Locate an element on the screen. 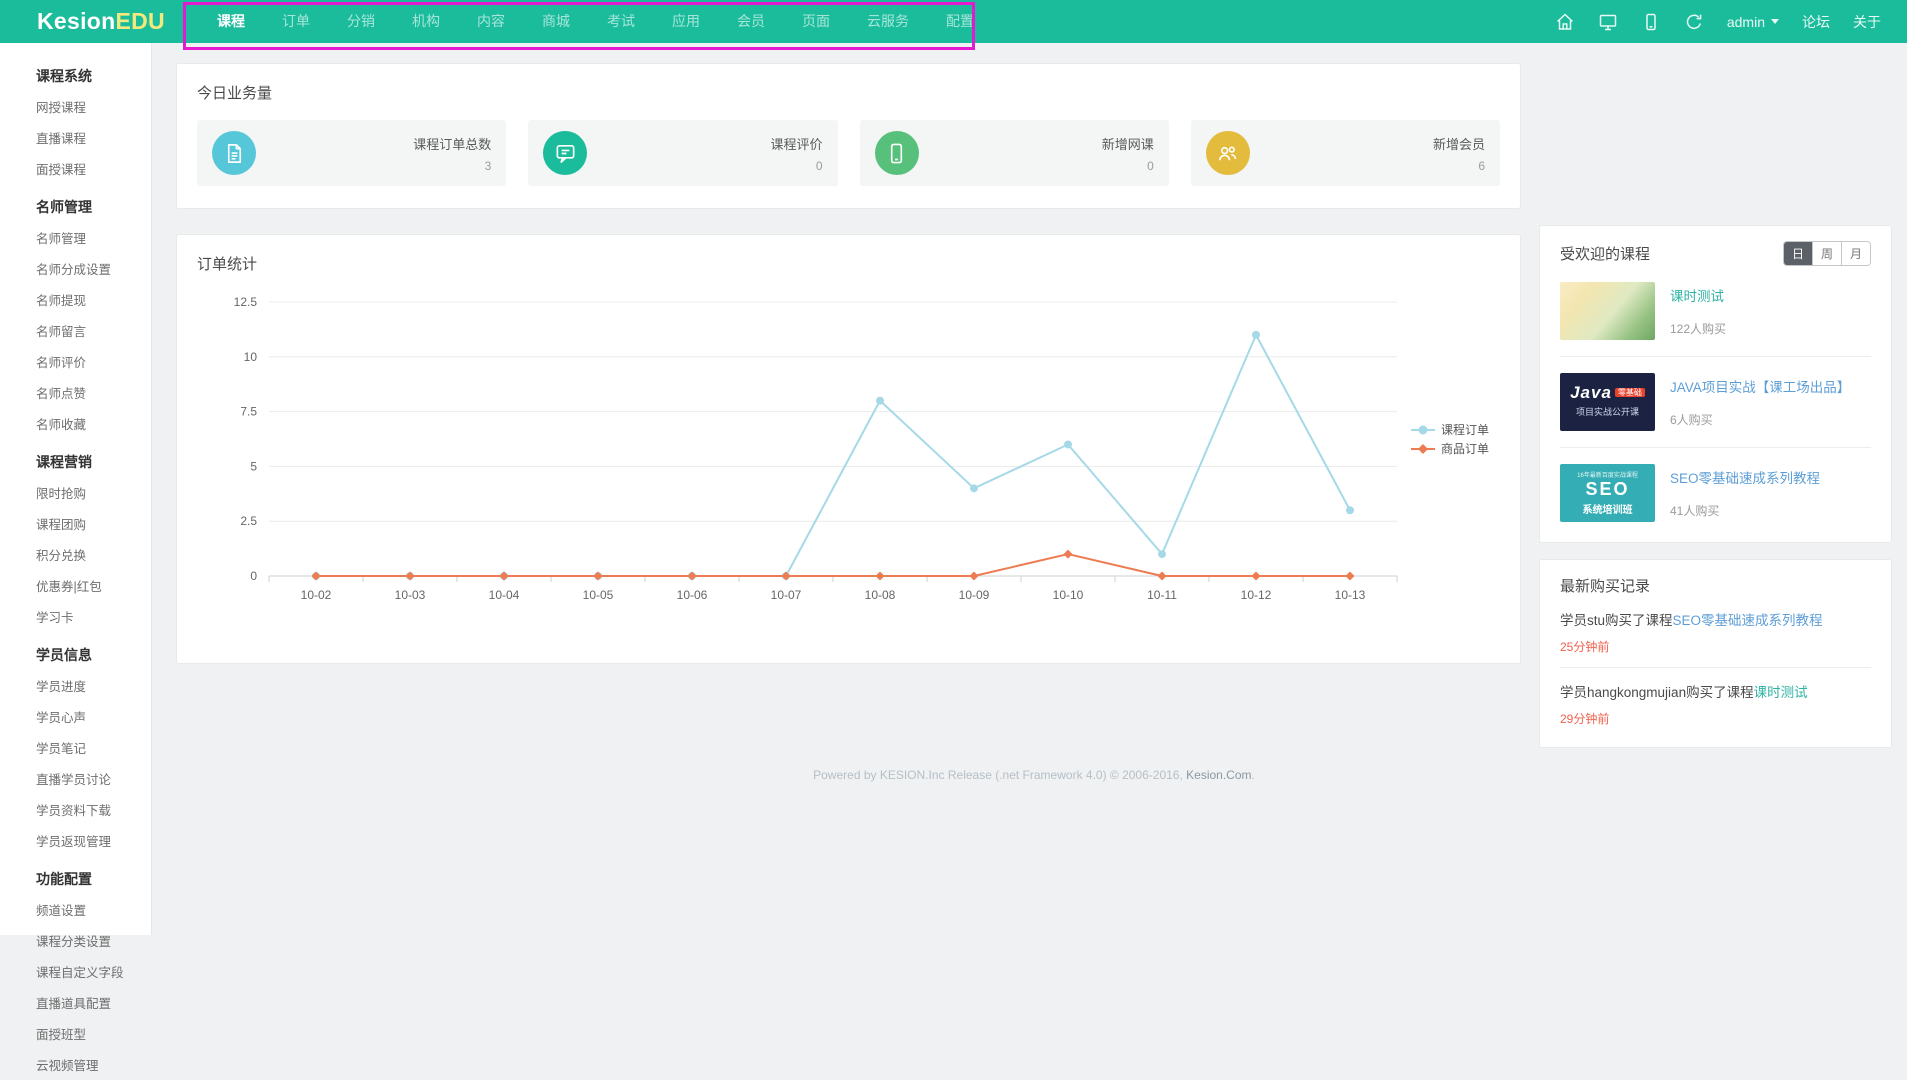 Image resolution: width=1907 pixels, height=1080 pixels. nav-item-orders: 订单 is located at coordinates (296, 21).